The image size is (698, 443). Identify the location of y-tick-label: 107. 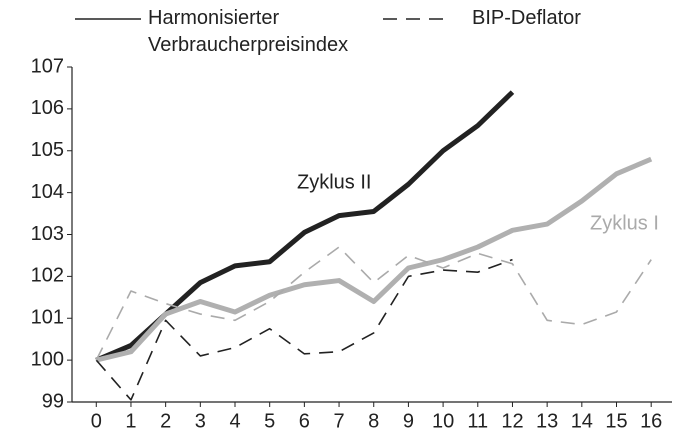
(47, 66).